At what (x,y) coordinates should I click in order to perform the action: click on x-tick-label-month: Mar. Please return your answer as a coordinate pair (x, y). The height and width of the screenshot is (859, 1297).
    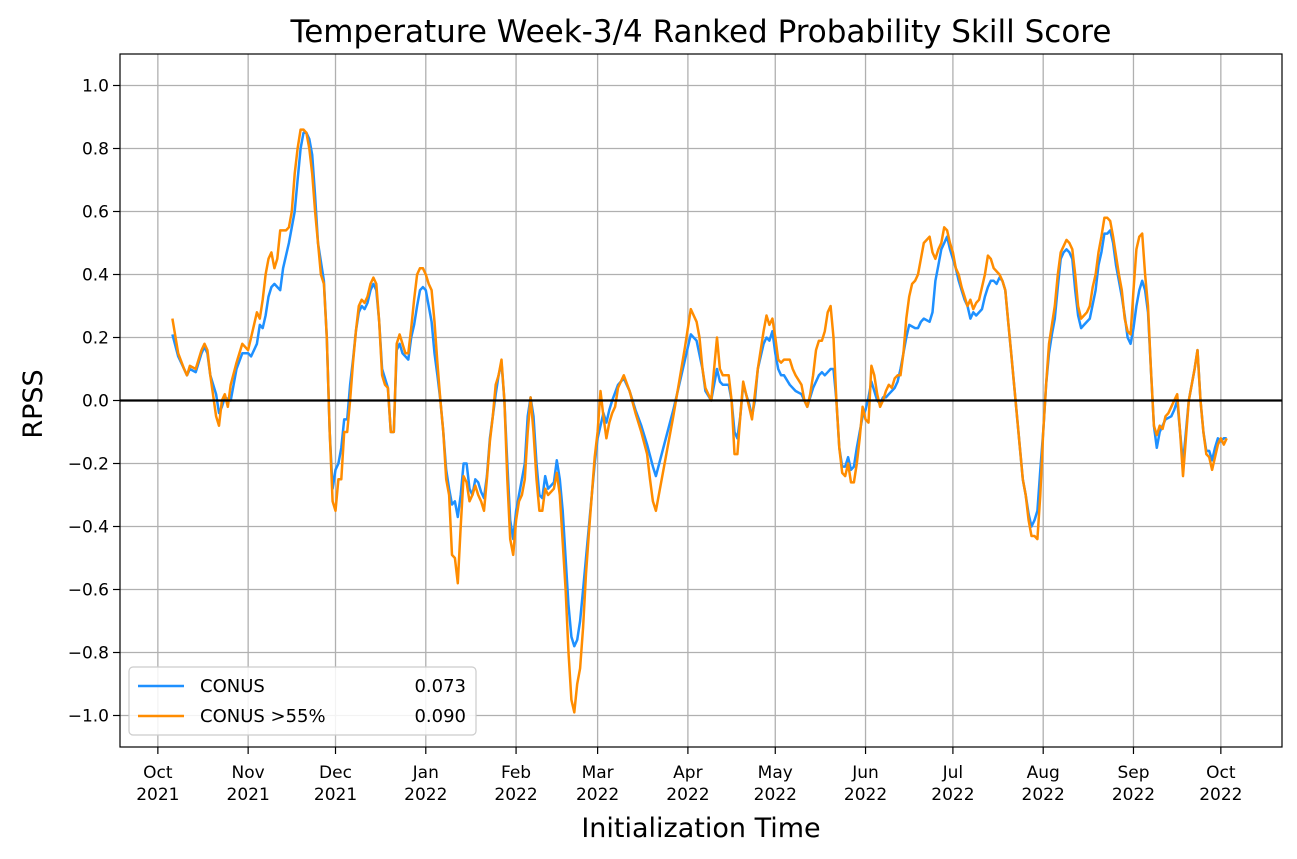
    Looking at the image, I should click on (598, 773).